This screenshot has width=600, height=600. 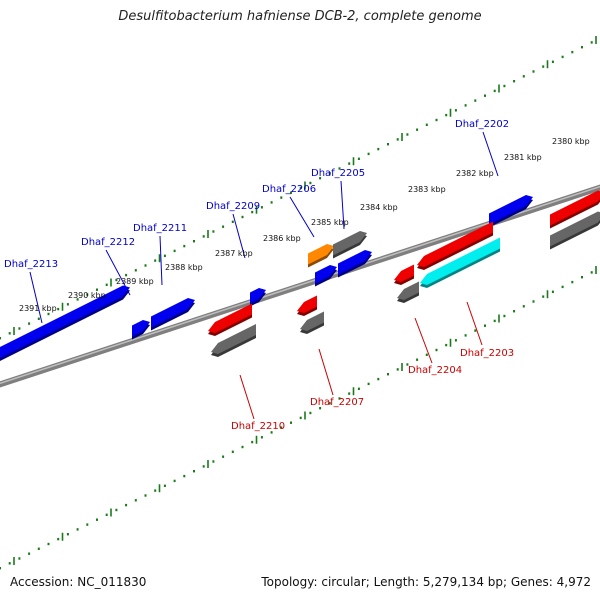 I want to click on tick-label: 2386 kbp, so click(x=282, y=238).